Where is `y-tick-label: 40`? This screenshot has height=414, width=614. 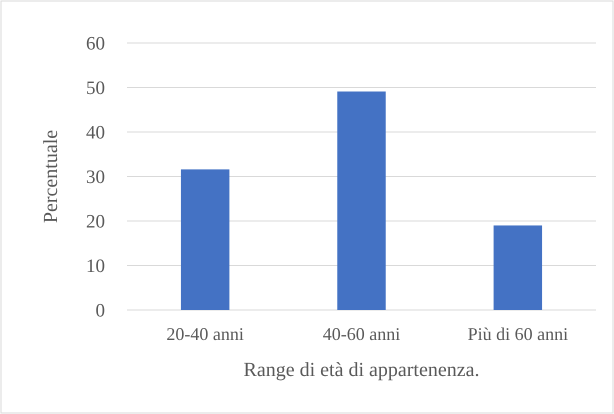
y-tick-label: 40 is located at coordinates (95, 133).